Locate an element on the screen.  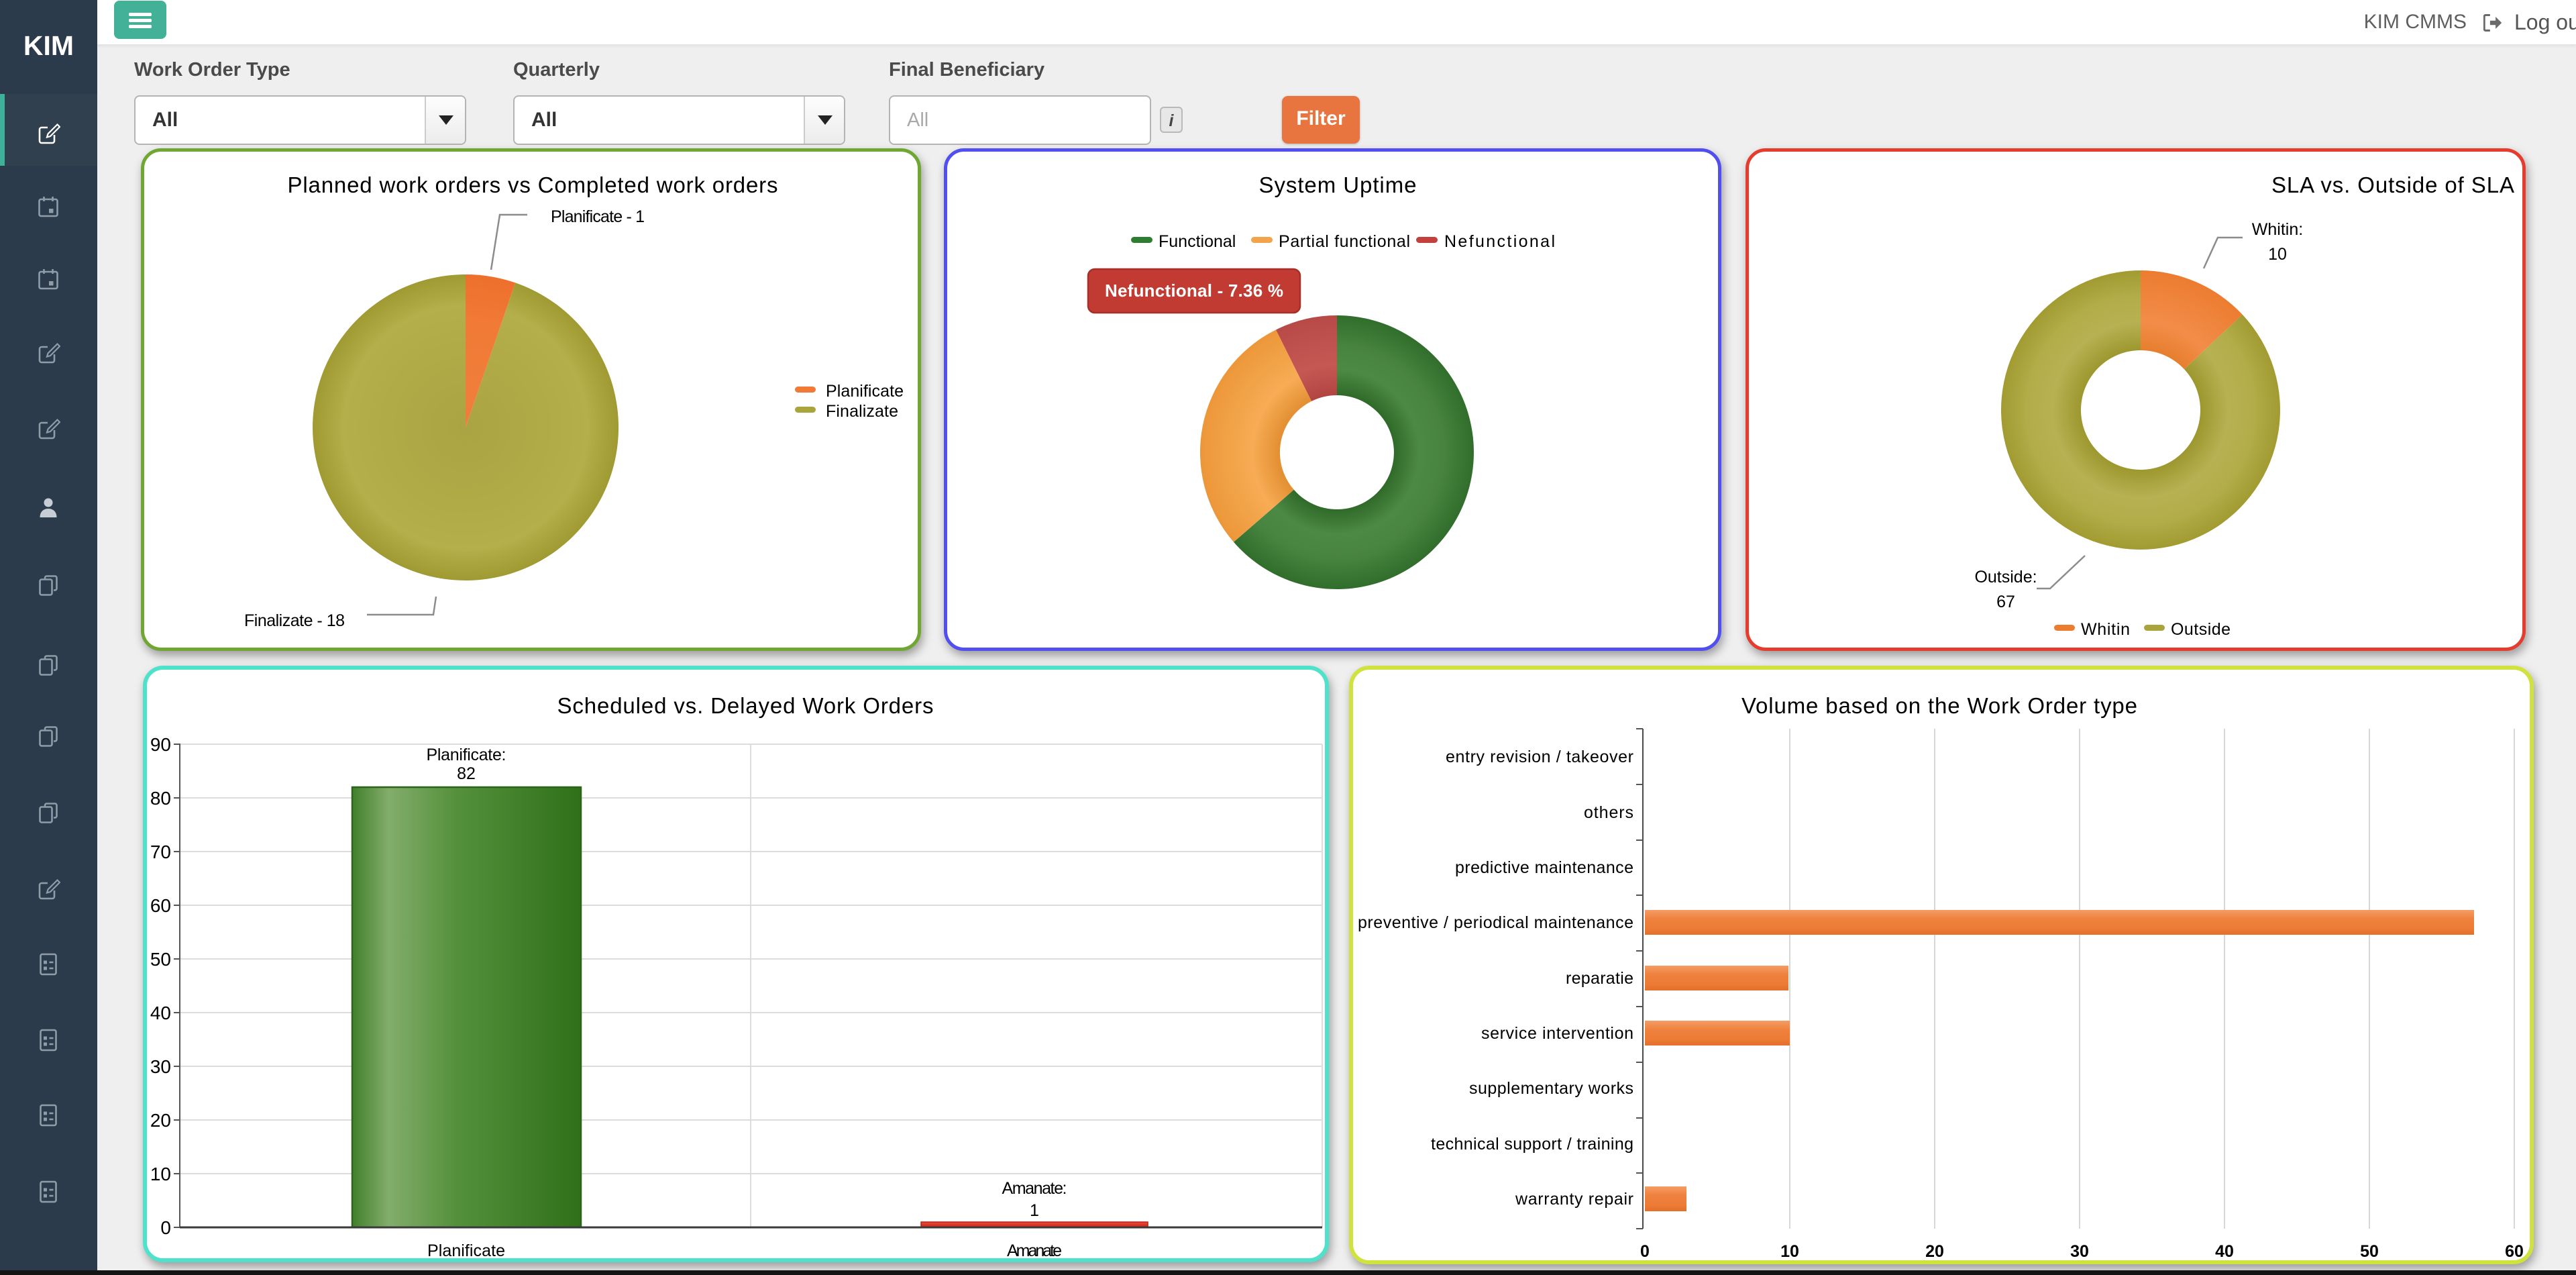
svg-text: Finalizate - 18 is located at coordinates (294, 620).